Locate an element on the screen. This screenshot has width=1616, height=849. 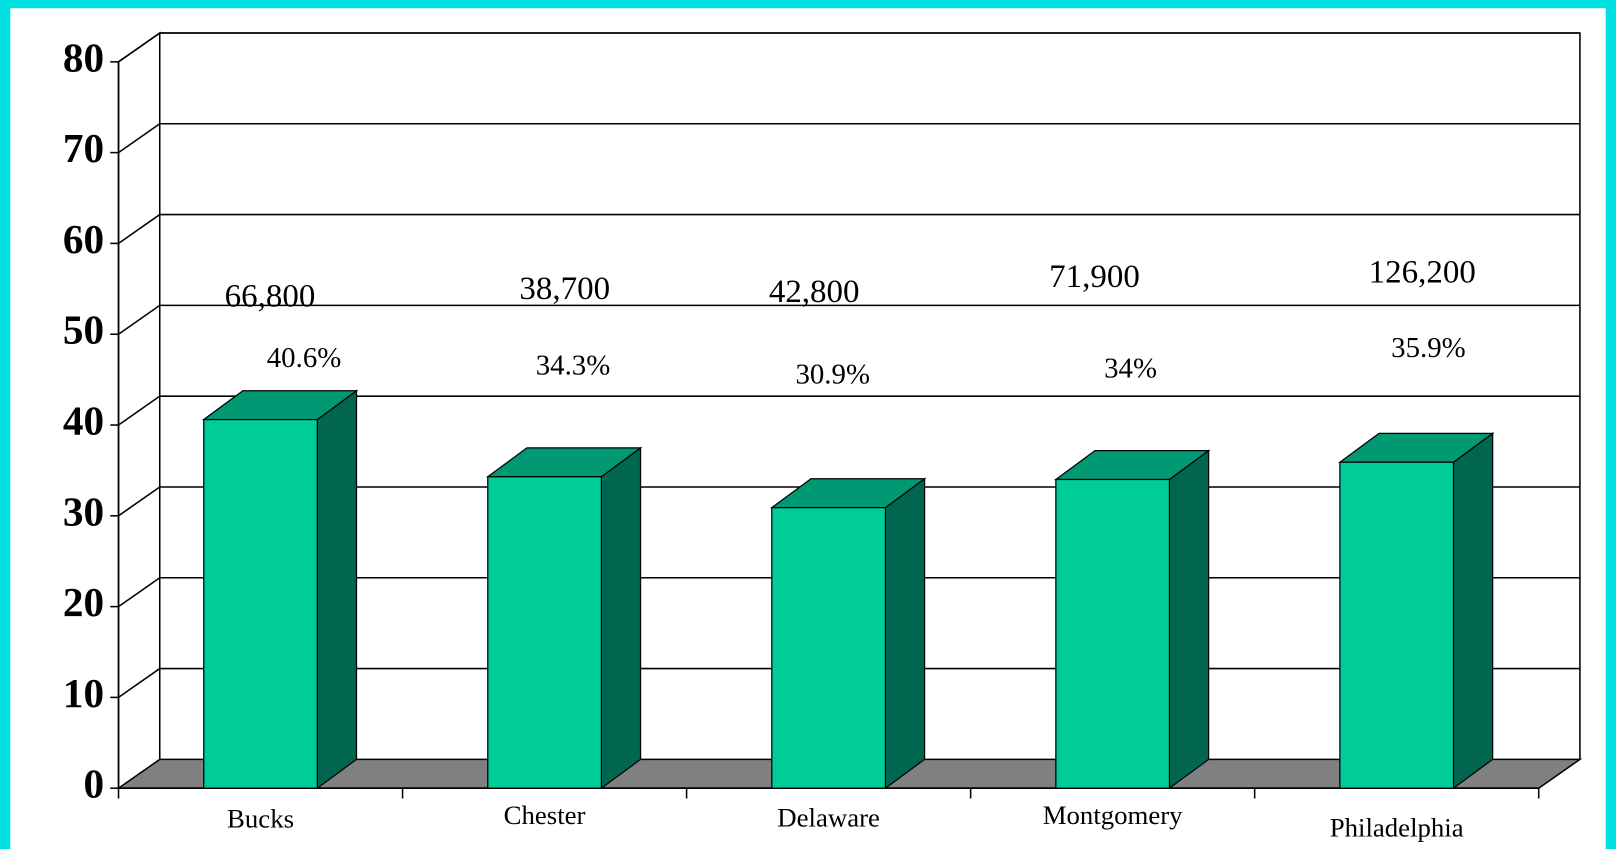
count-label: 71,900 is located at coordinates (1094, 277).